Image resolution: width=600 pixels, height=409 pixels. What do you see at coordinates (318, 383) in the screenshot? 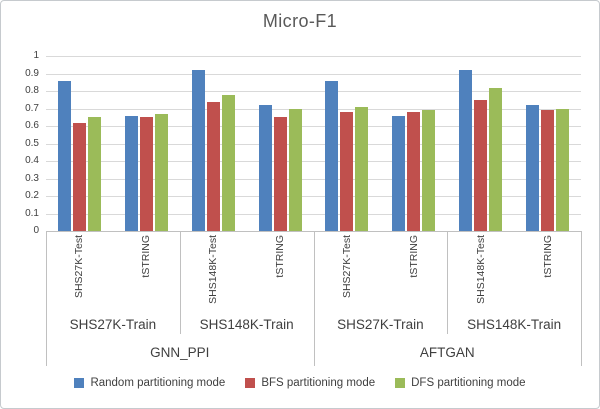
I see `legend-label: BFS partitioning mode` at bounding box center [318, 383].